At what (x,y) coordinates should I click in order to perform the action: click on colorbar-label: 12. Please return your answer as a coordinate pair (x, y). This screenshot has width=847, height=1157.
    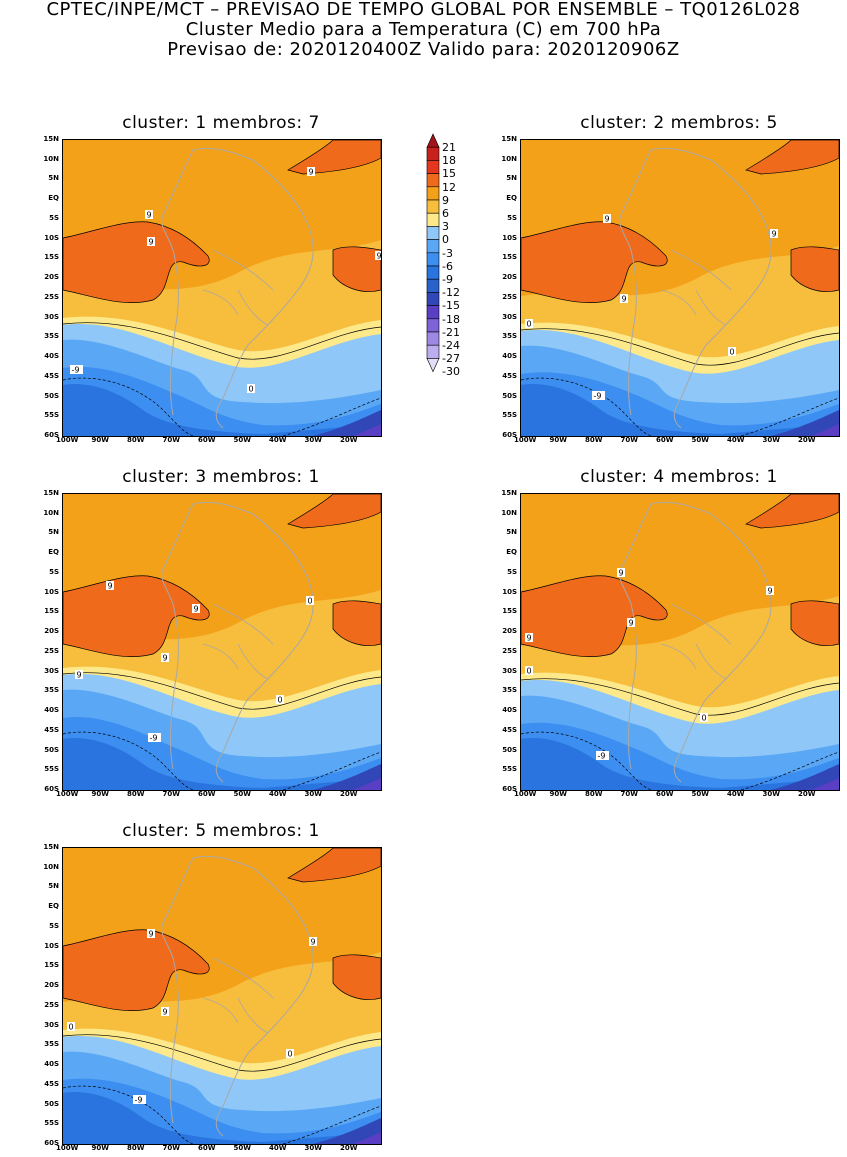
    Looking at the image, I should click on (449, 187).